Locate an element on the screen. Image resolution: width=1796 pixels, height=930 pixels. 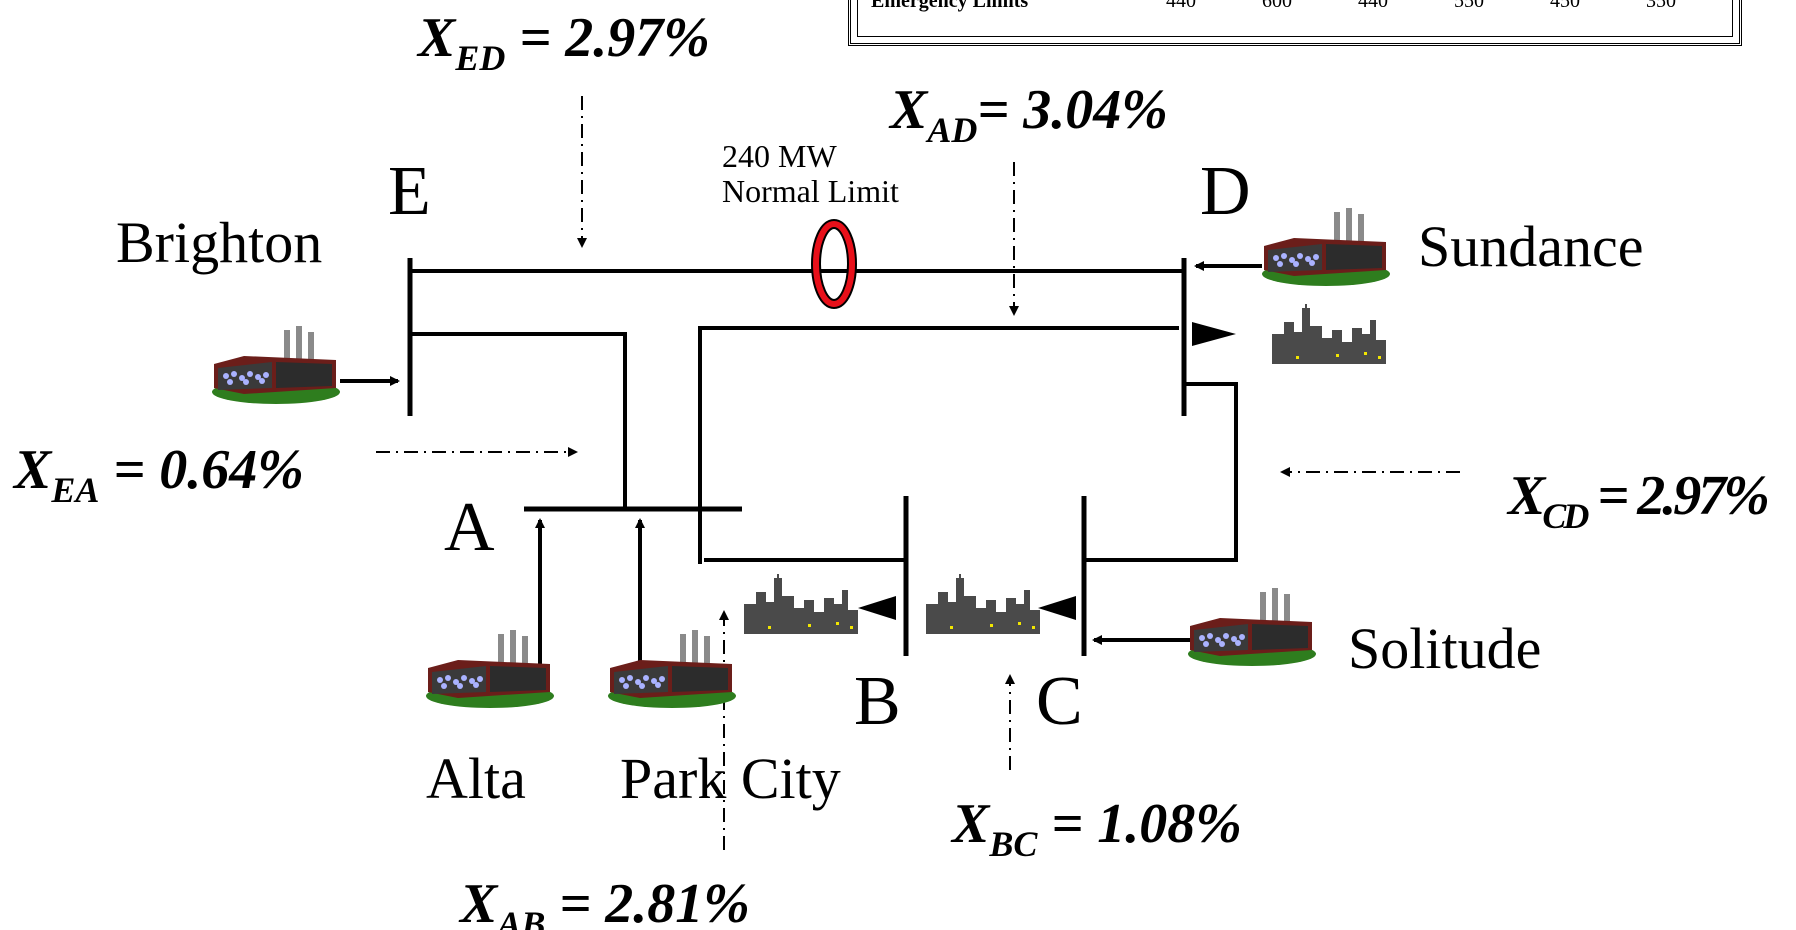
emergency-limits-row: Emergency Limits 440 600 440 550 450 350 is located at coordinates (1301, 6).